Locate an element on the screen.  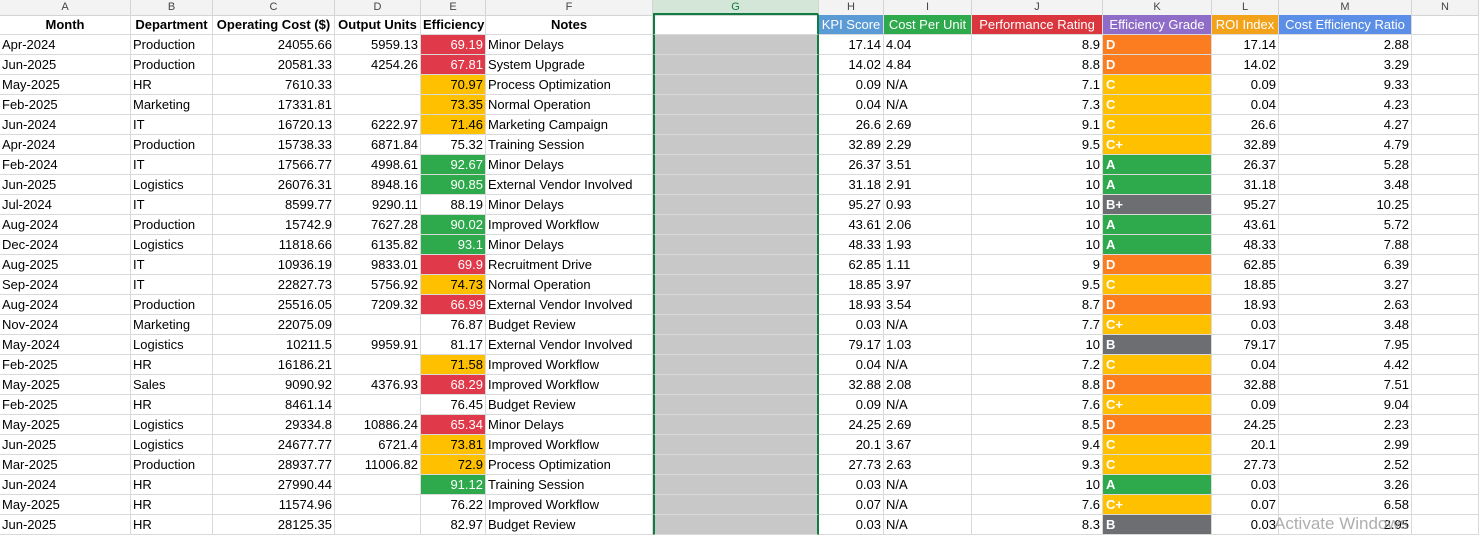
cell-eff: 93.1 is located at coordinates (453, 245).